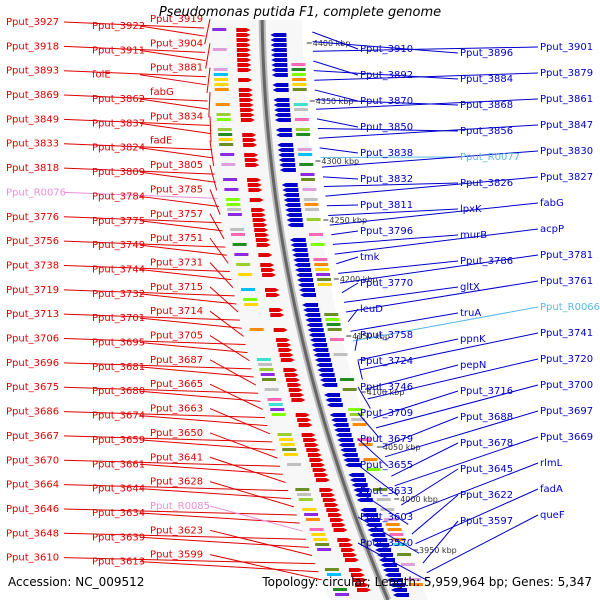  I want to click on gene-label-left: Pput_3849, so click(32, 119).